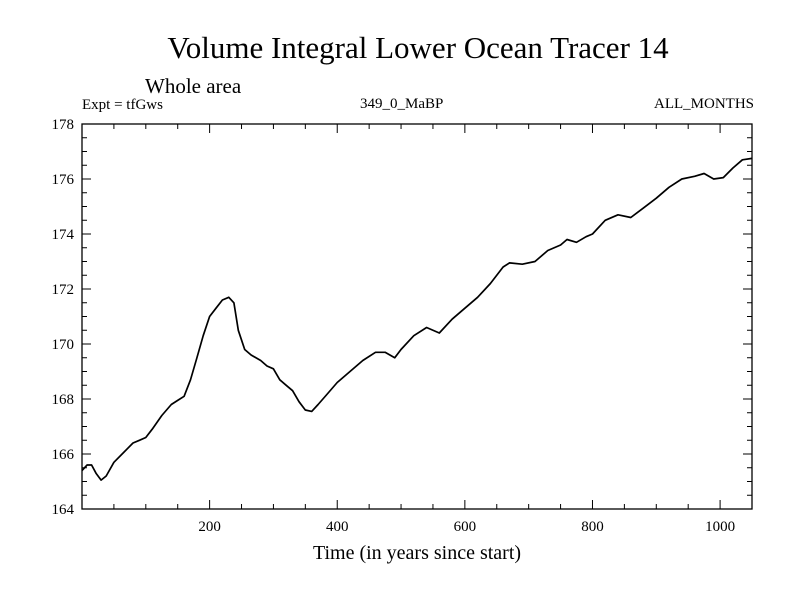 The image size is (800, 600). What do you see at coordinates (63, 290) in the screenshot?
I see `y-tick-label: 172` at bounding box center [63, 290].